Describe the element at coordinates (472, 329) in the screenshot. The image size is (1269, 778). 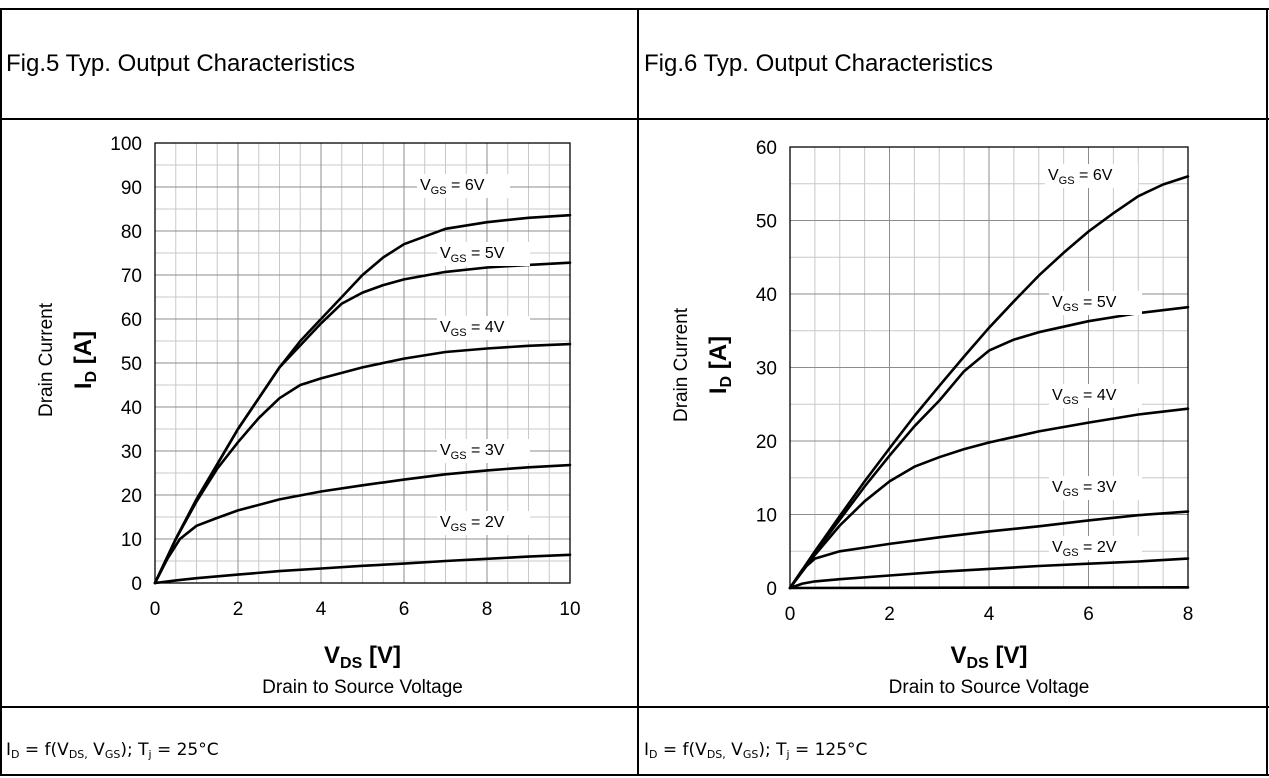
I see `fig5-series-label-2: VGS = 4V` at that location.